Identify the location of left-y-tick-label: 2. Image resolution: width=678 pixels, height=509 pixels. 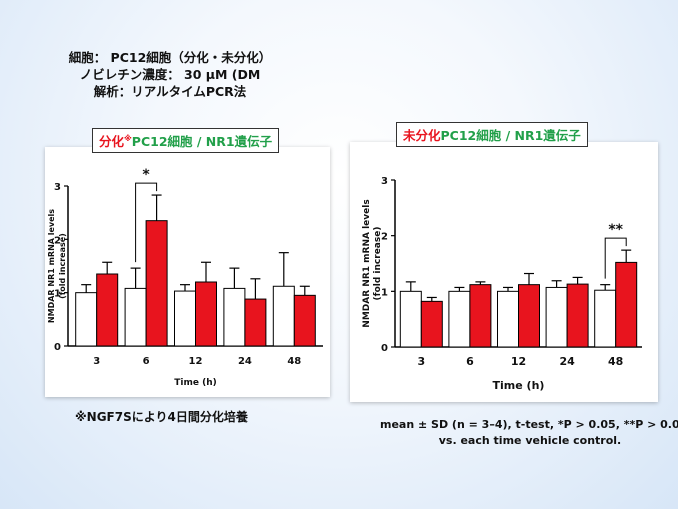
(57, 240).